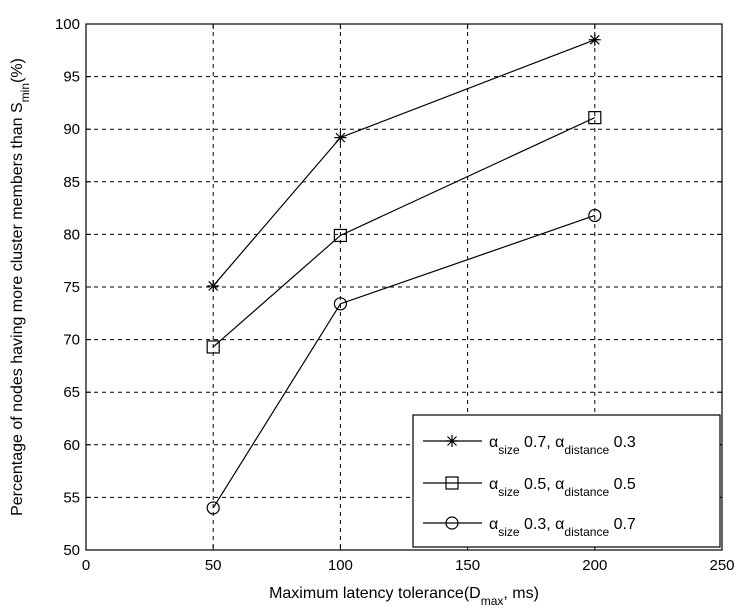 This screenshot has height=616, width=746. Describe the element at coordinates (71, 129) in the screenshot. I see `y-tick-label: 90` at that location.